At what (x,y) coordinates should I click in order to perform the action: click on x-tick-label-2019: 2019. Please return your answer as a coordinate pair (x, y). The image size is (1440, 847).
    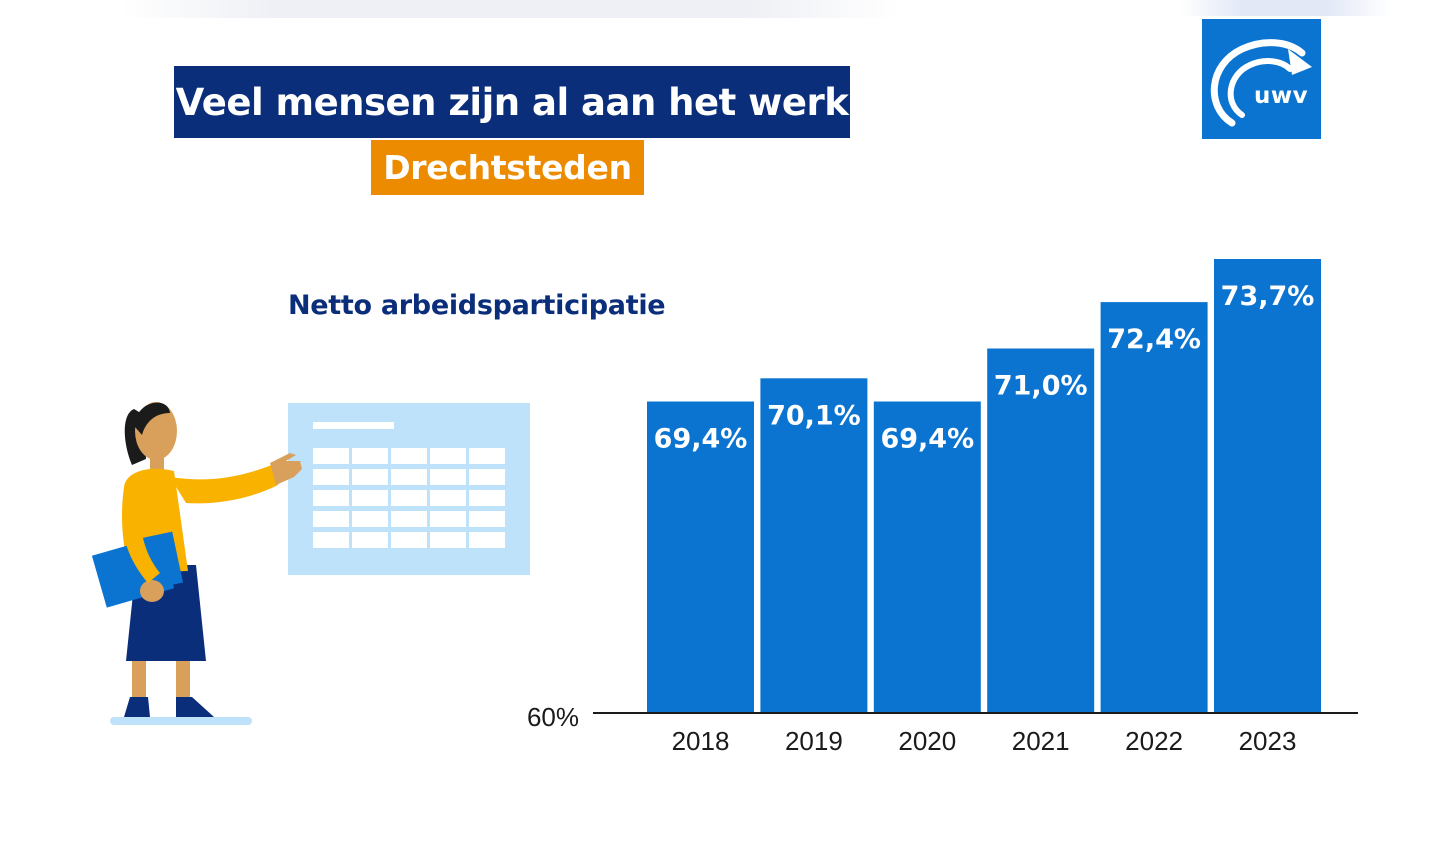
    Looking at the image, I should click on (814, 741).